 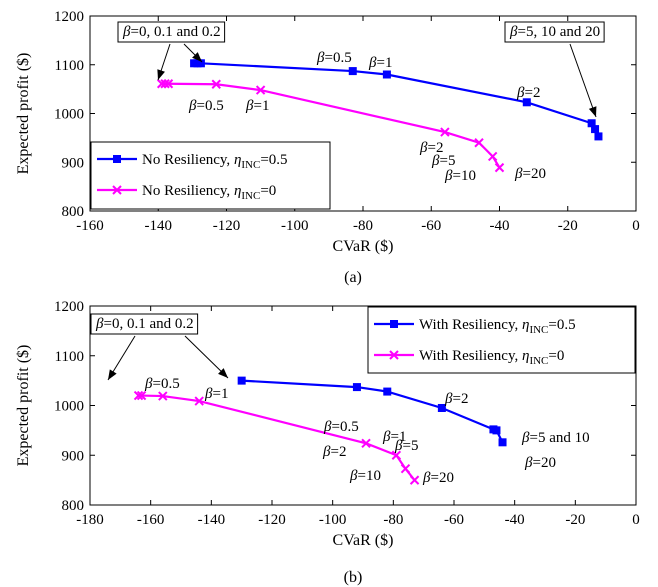 What do you see at coordinates (363, 540) in the screenshot?
I see `x-axis-label: CVaR ($)` at bounding box center [363, 540].